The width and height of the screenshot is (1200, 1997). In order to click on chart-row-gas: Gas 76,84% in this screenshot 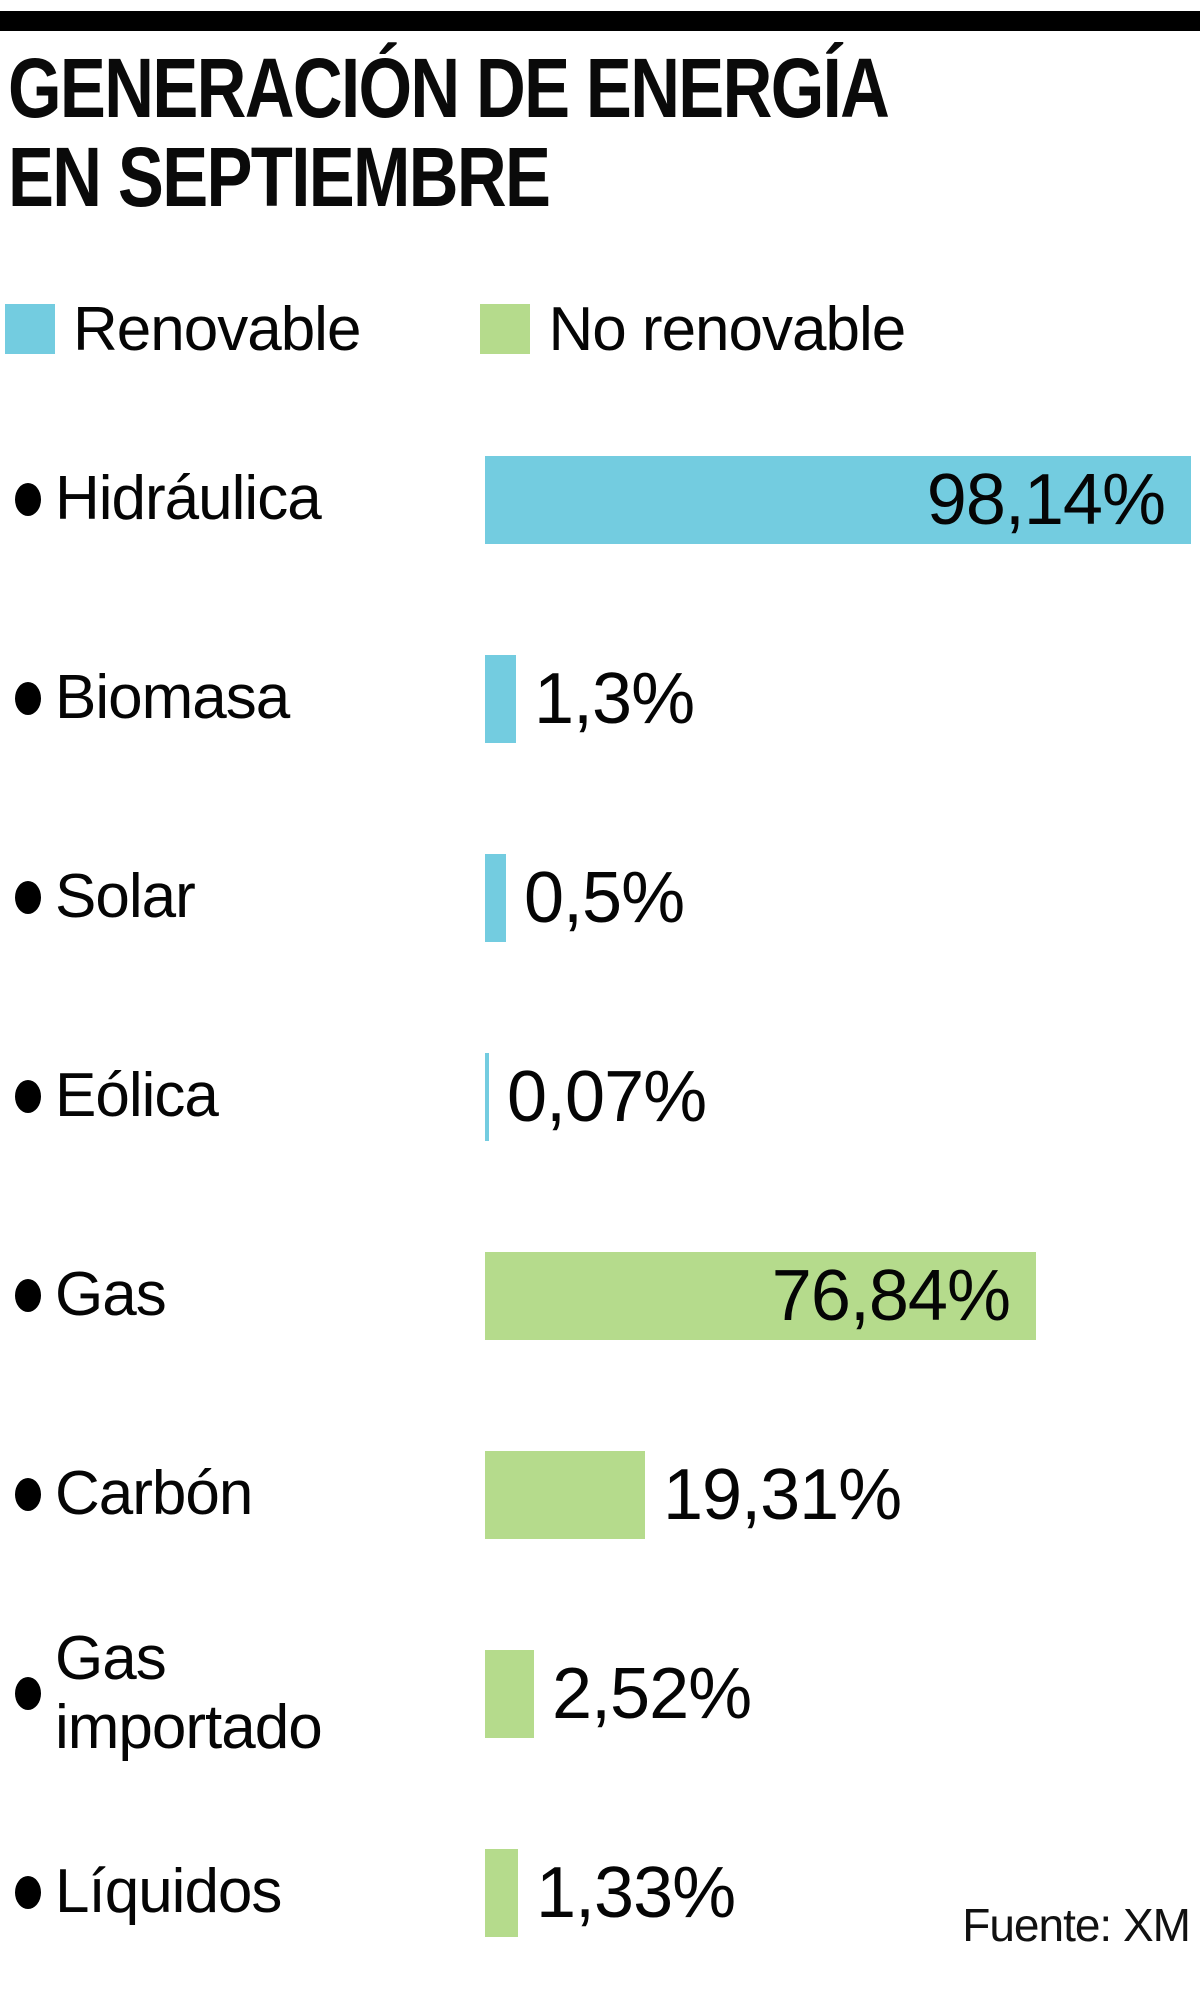, I will do `click(600, 1295)`.